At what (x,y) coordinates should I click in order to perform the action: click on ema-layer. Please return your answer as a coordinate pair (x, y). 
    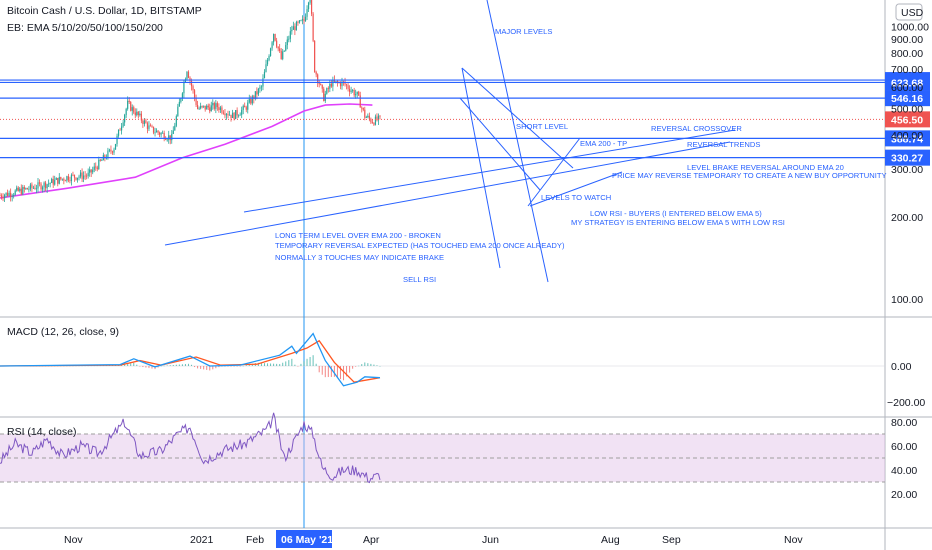
    Looking at the image, I should click on (186, 151).